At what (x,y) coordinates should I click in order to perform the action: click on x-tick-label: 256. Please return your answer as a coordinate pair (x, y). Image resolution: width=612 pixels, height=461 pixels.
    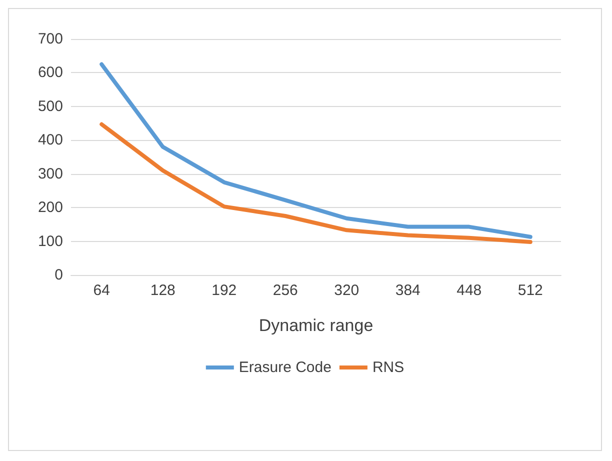
    Looking at the image, I should click on (285, 290).